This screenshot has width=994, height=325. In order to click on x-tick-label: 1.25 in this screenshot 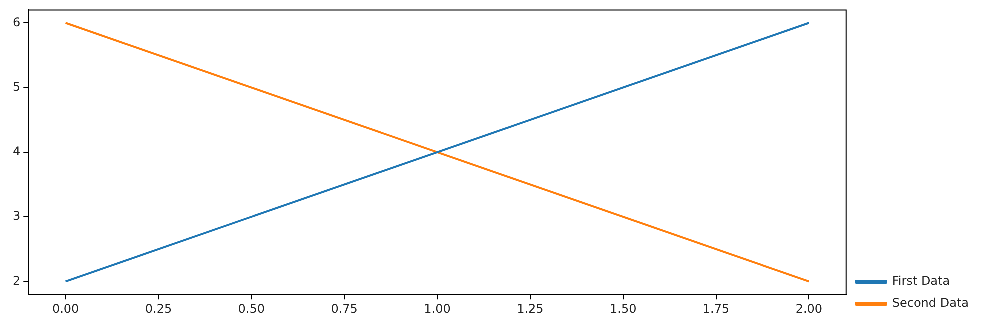, I will do `click(530, 309)`.